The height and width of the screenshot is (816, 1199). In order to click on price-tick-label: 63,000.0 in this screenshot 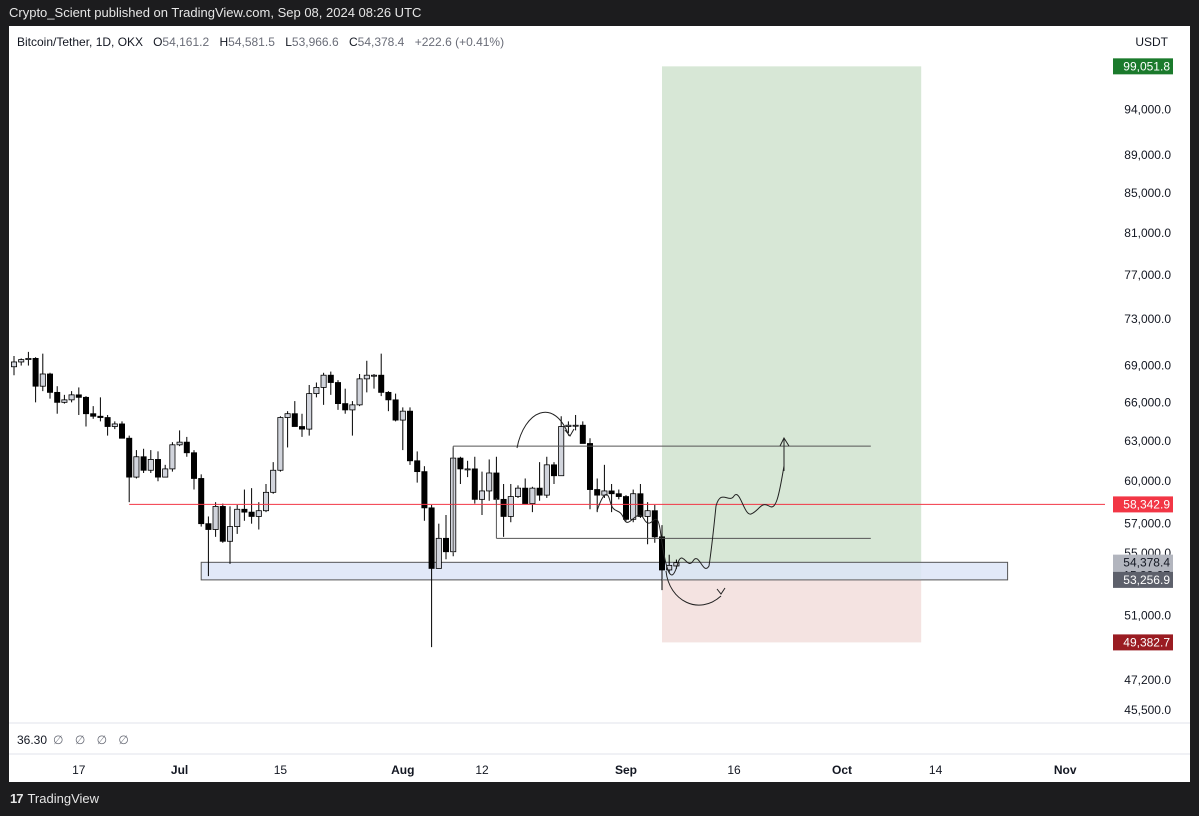, I will do `click(1147, 441)`.